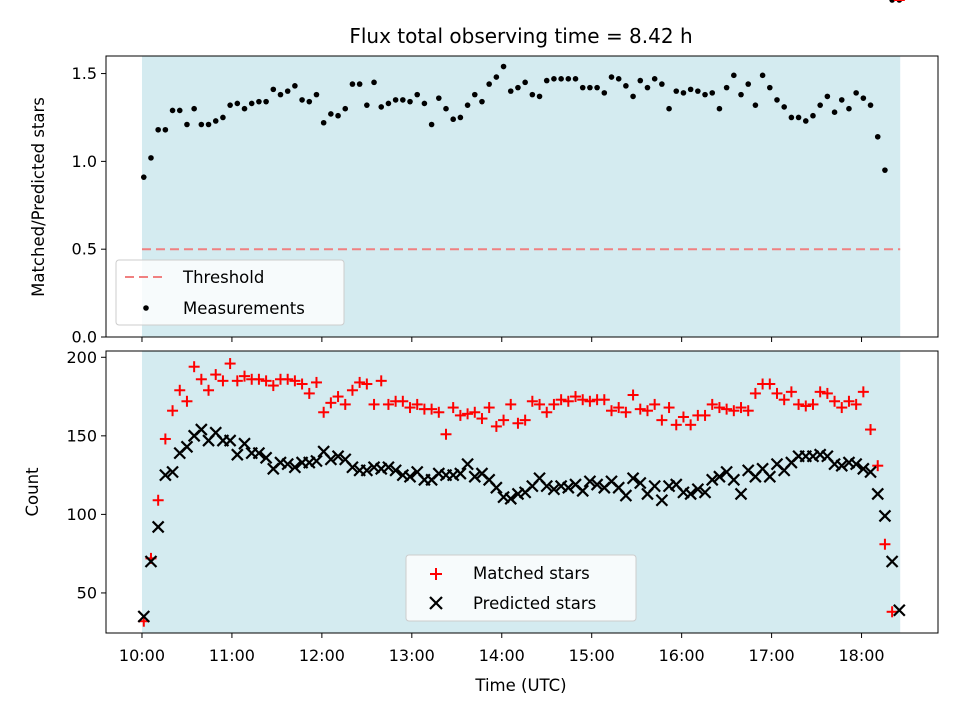  I want to click on y-tick-label: 100, so click(81, 514).